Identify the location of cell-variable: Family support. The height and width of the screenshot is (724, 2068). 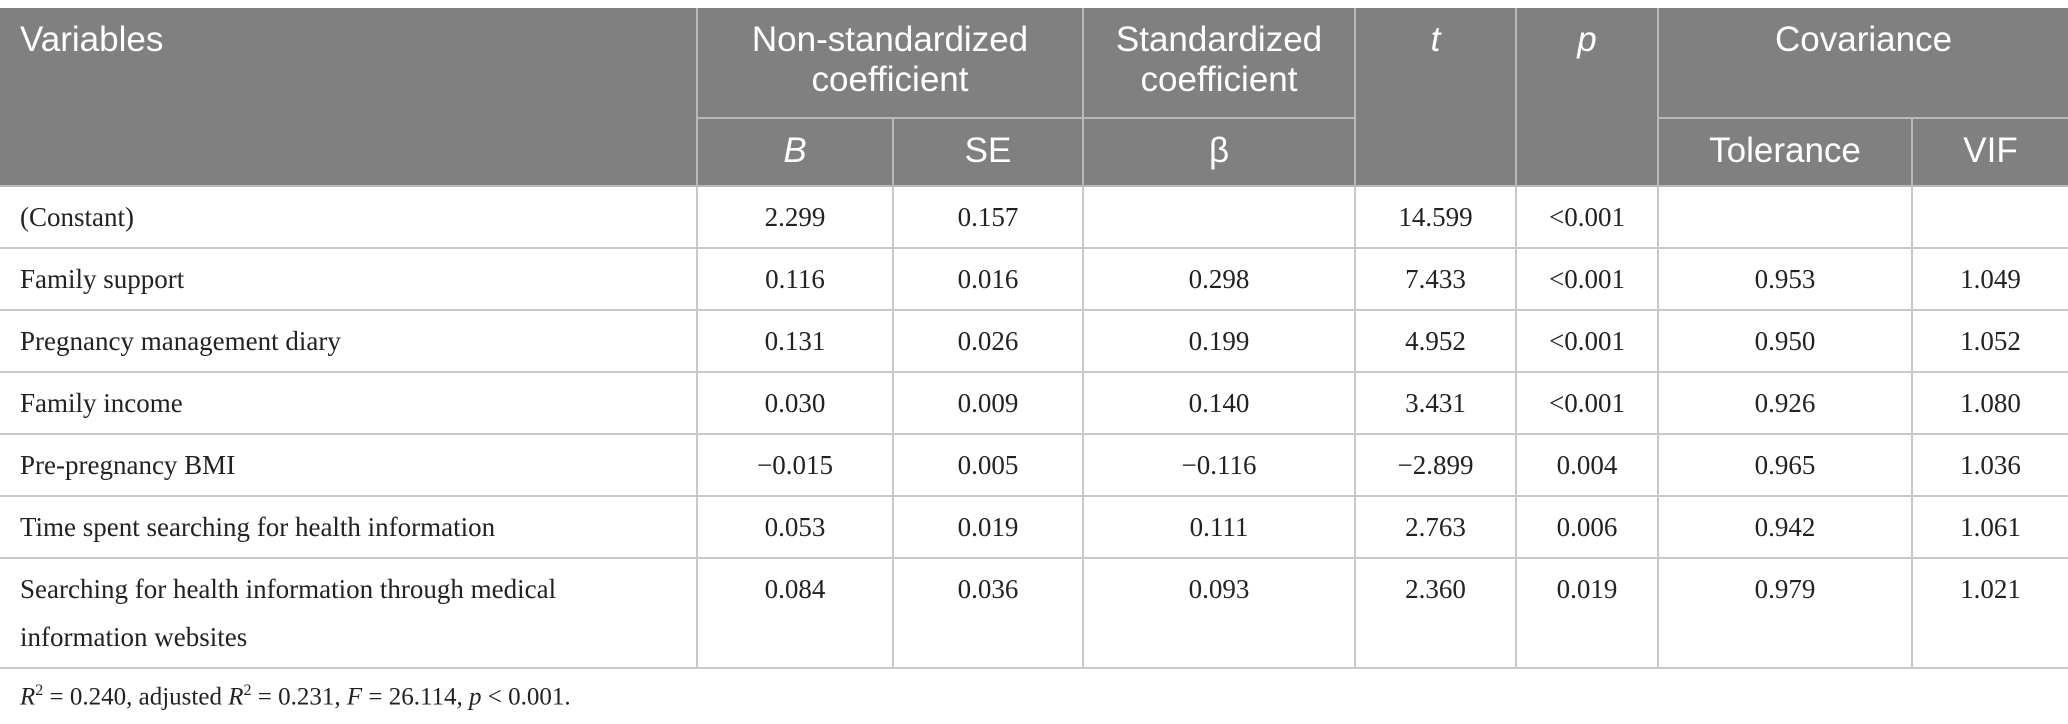
(349, 279).